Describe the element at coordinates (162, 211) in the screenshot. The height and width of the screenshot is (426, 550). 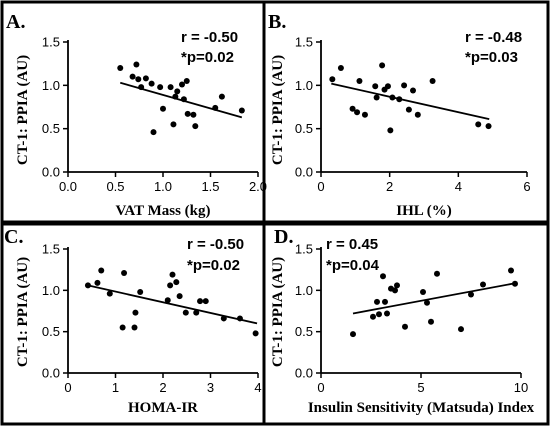
I see `x-axis-label: VAT Mass (kg)` at that location.